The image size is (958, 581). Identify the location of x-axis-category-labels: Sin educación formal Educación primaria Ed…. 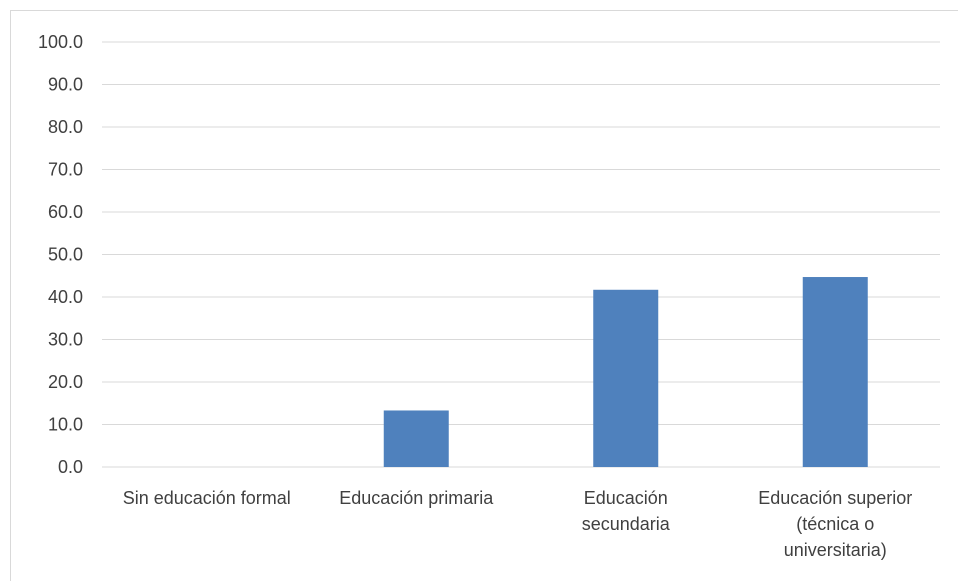
(518, 524).